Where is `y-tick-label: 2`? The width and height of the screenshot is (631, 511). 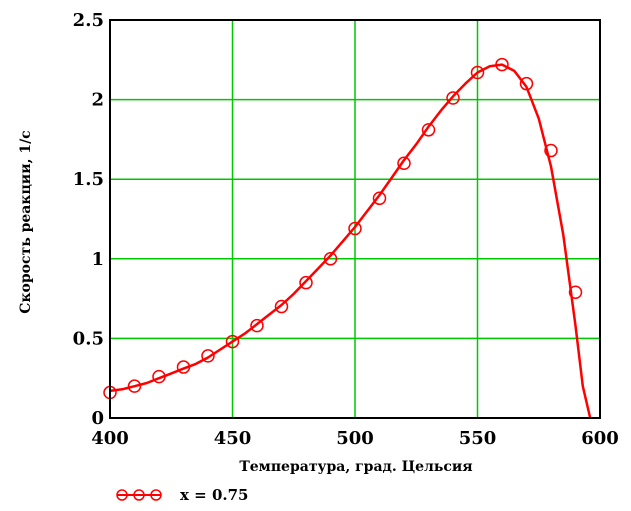 y-tick-label: 2 is located at coordinates (97, 100).